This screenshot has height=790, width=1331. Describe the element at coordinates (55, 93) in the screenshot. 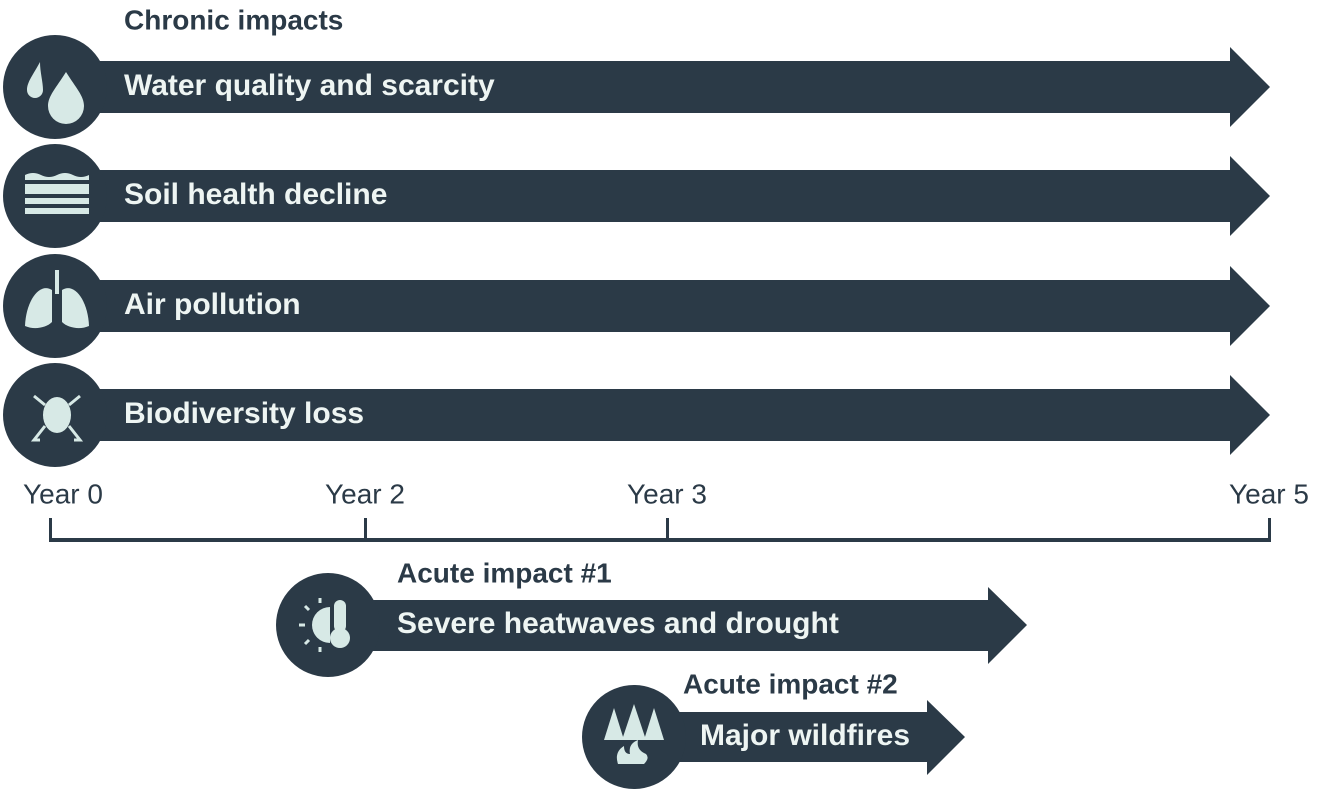

I see `water-icon` at that location.